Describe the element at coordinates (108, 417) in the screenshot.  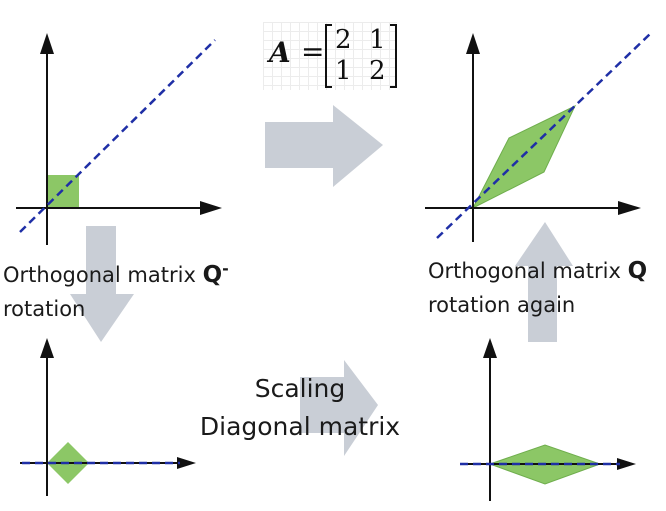
I see `panel-rotated` at that location.